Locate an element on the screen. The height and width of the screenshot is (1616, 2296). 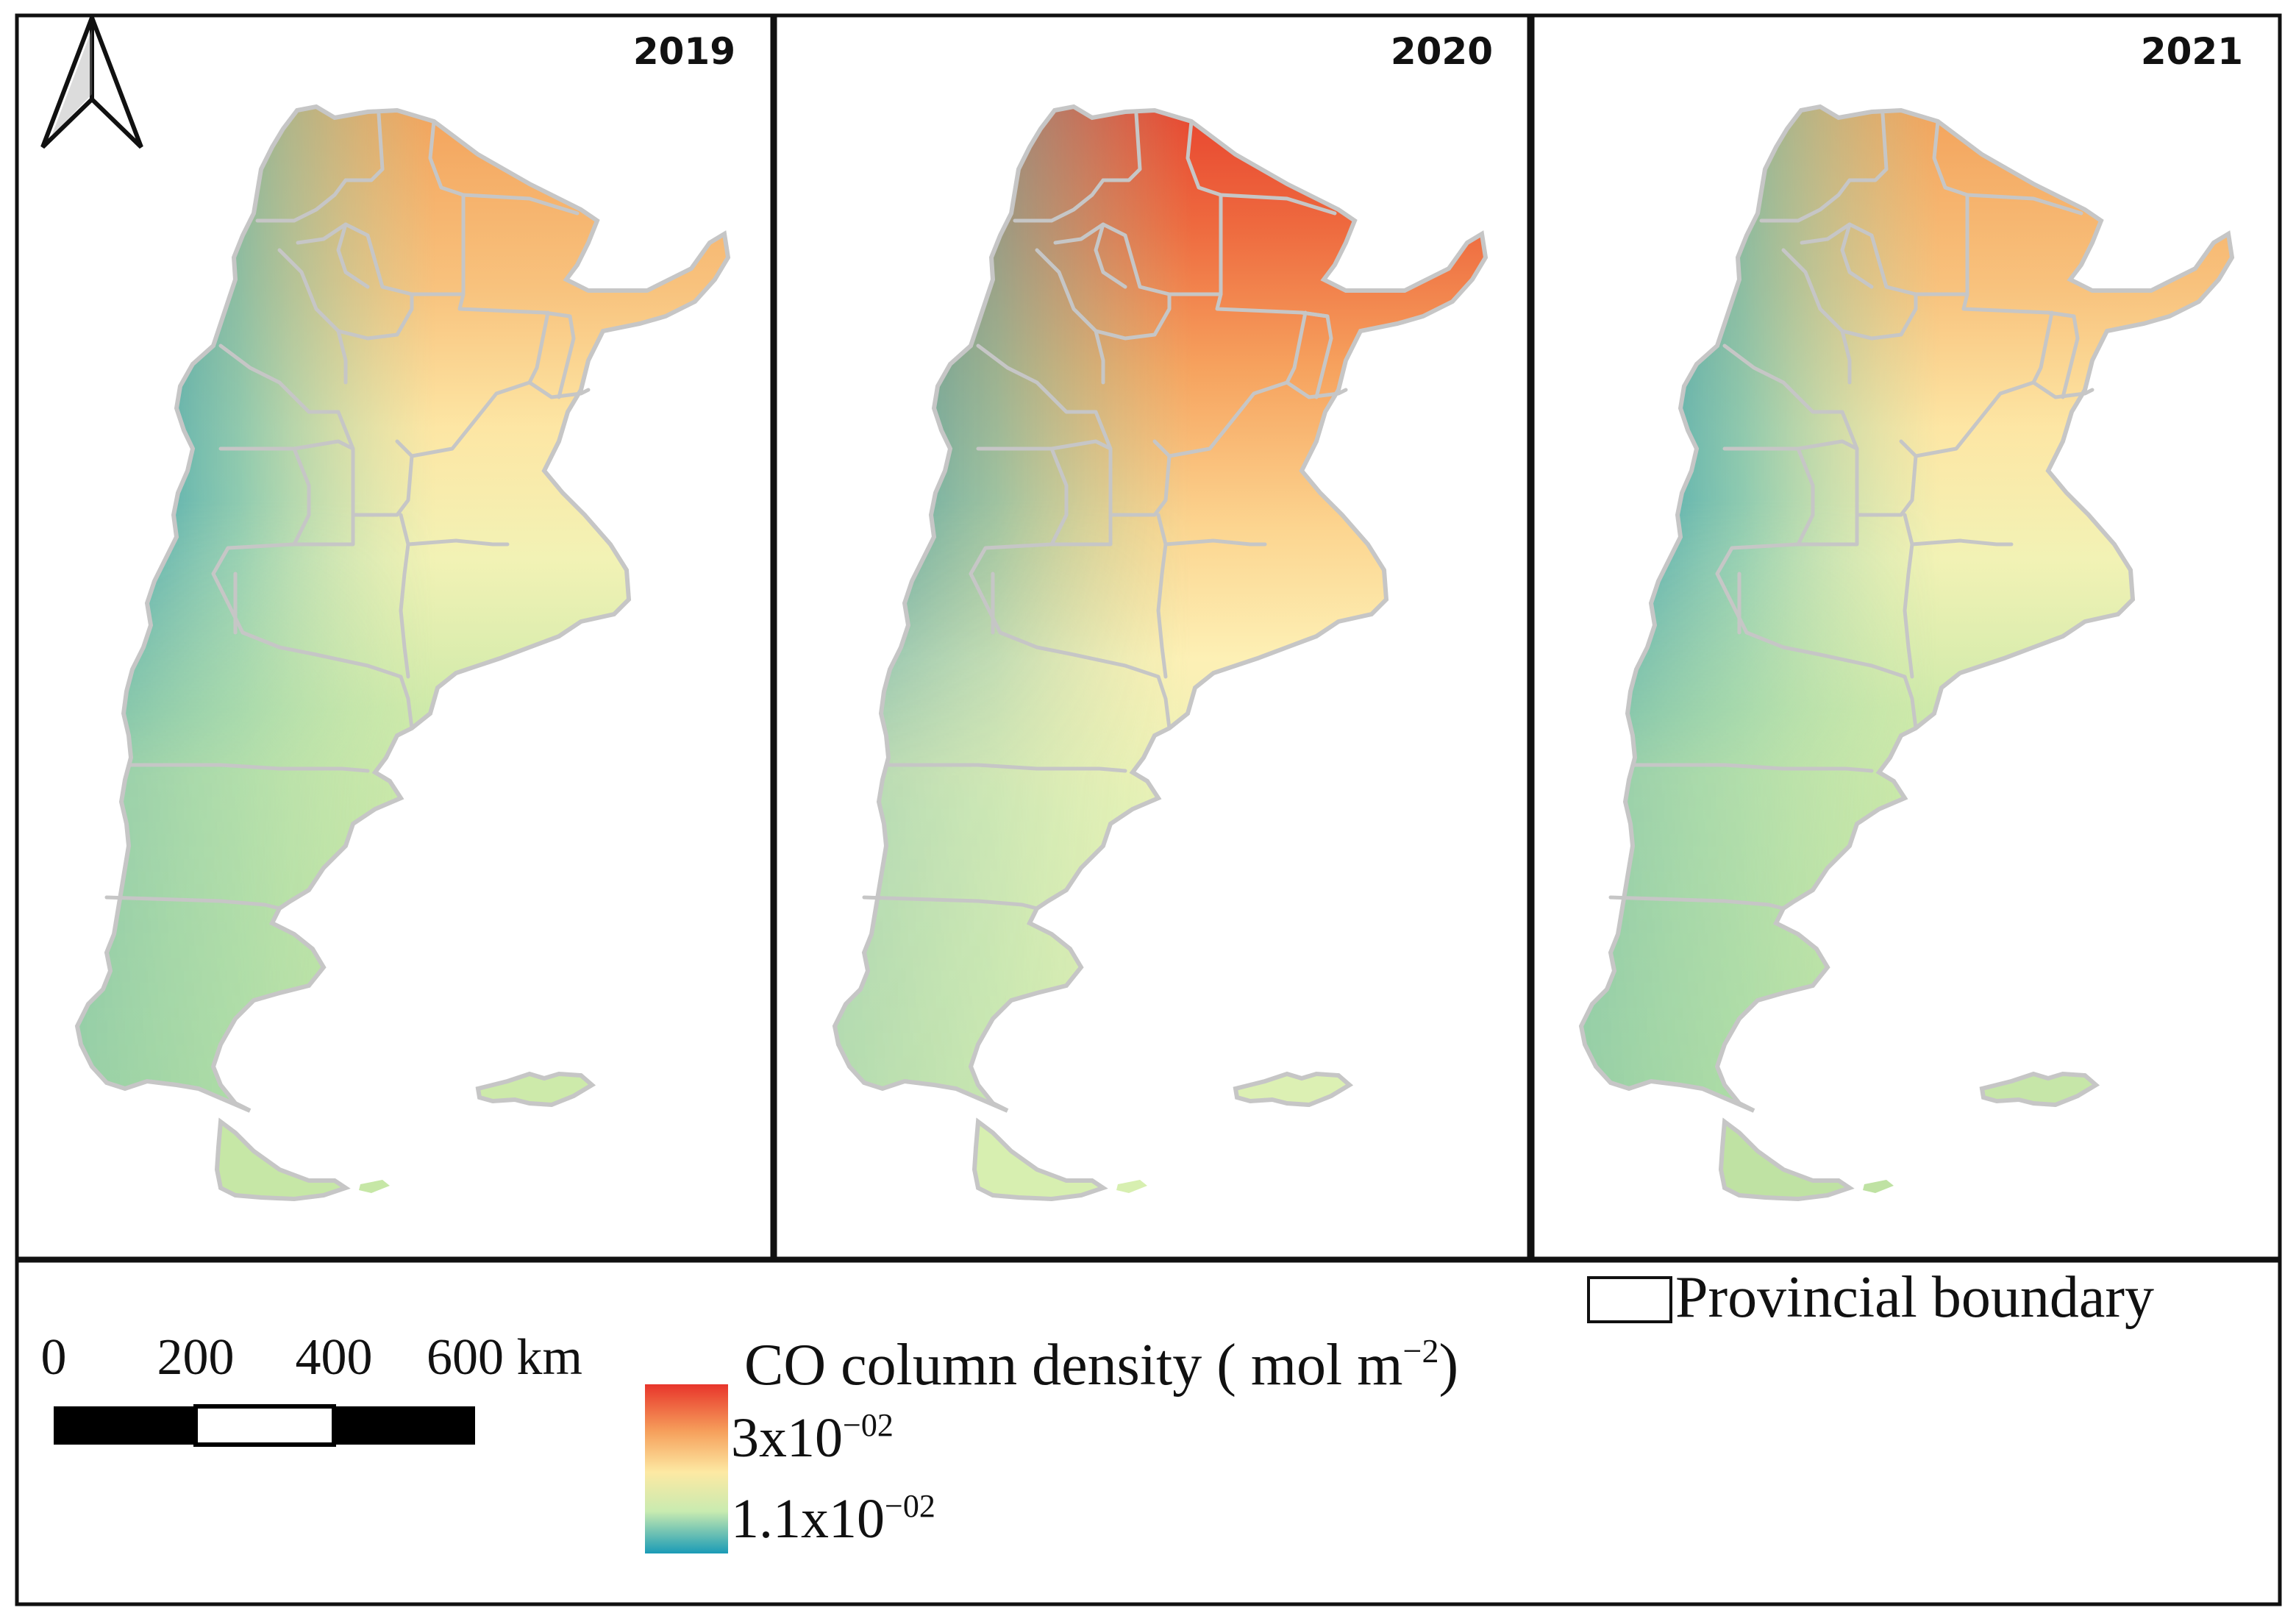
legend-title-text: CO column density ( mol m is located at coordinates (1074, 1365).